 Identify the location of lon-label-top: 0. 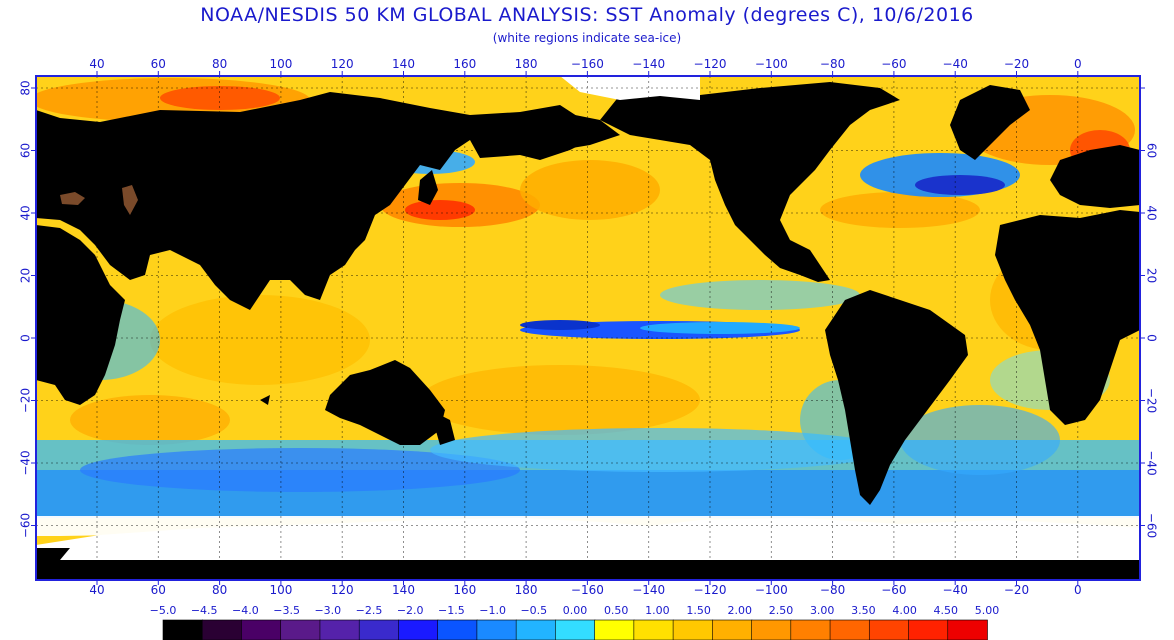
(1078, 64).